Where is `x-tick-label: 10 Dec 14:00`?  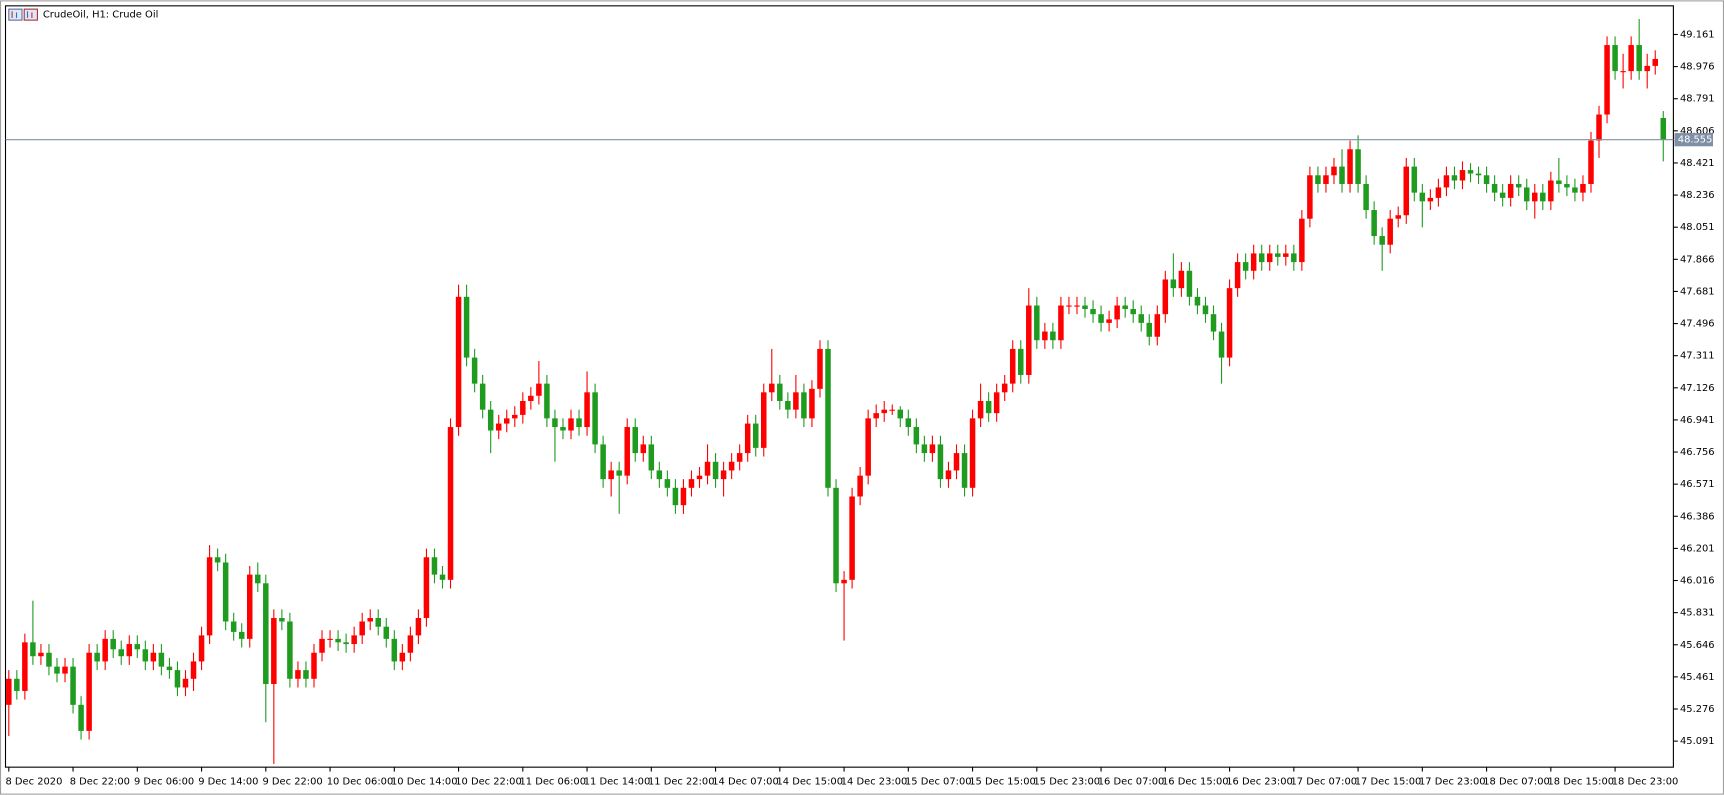 x-tick-label: 10 Dec 14:00 is located at coordinates (424, 781).